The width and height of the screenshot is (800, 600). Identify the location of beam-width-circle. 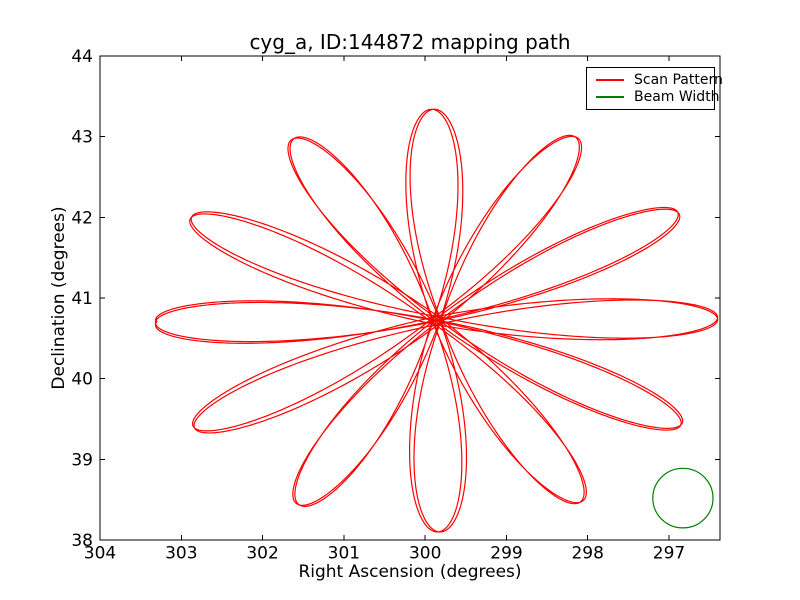
(683, 498).